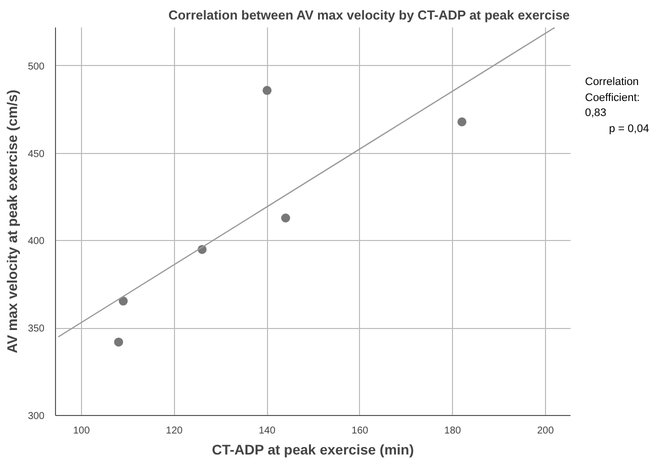  I want to click on y-tick-label: 450, so click(36, 154).